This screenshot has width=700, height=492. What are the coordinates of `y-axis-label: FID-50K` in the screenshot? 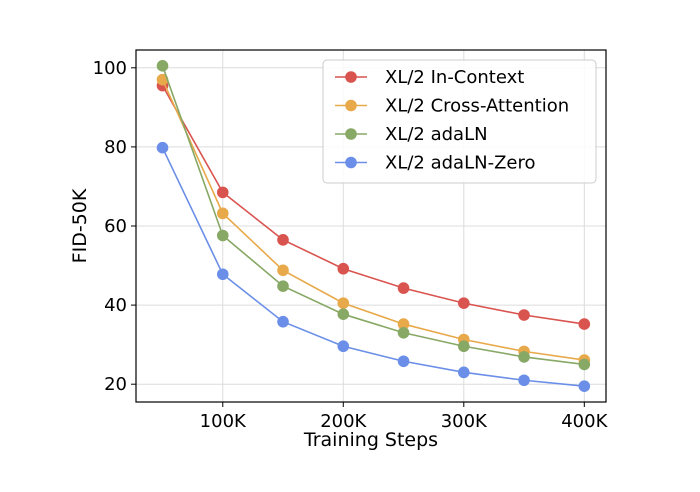 It's located at (80, 225).